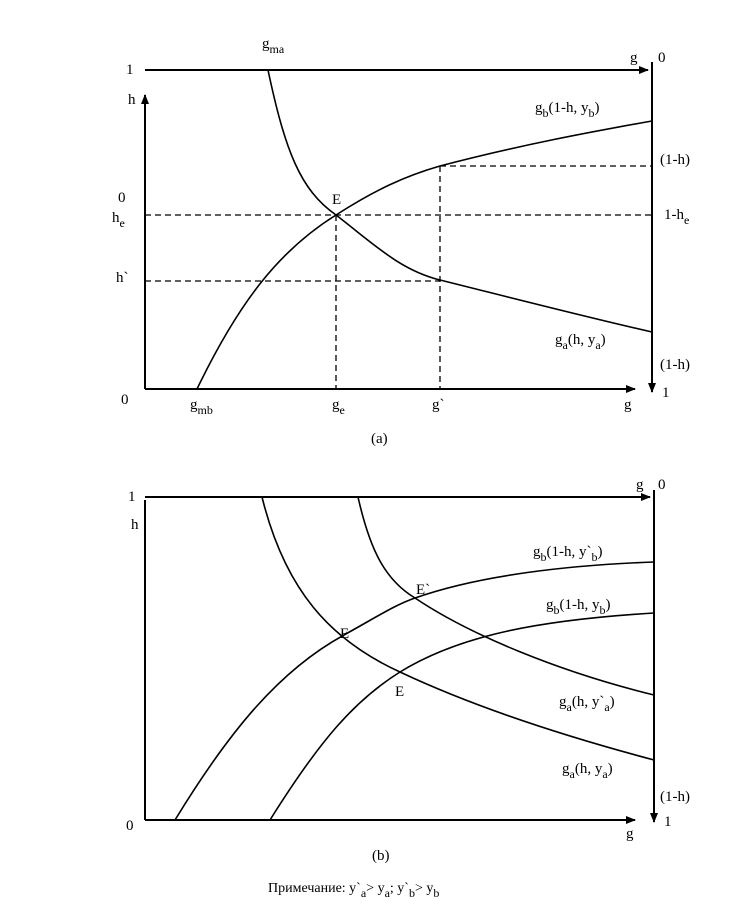 The height and width of the screenshot is (916, 745). What do you see at coordinates (314, 888) in the screenshot?
I see `label-text: Примечание: y`` at bounding box center [314, 888].